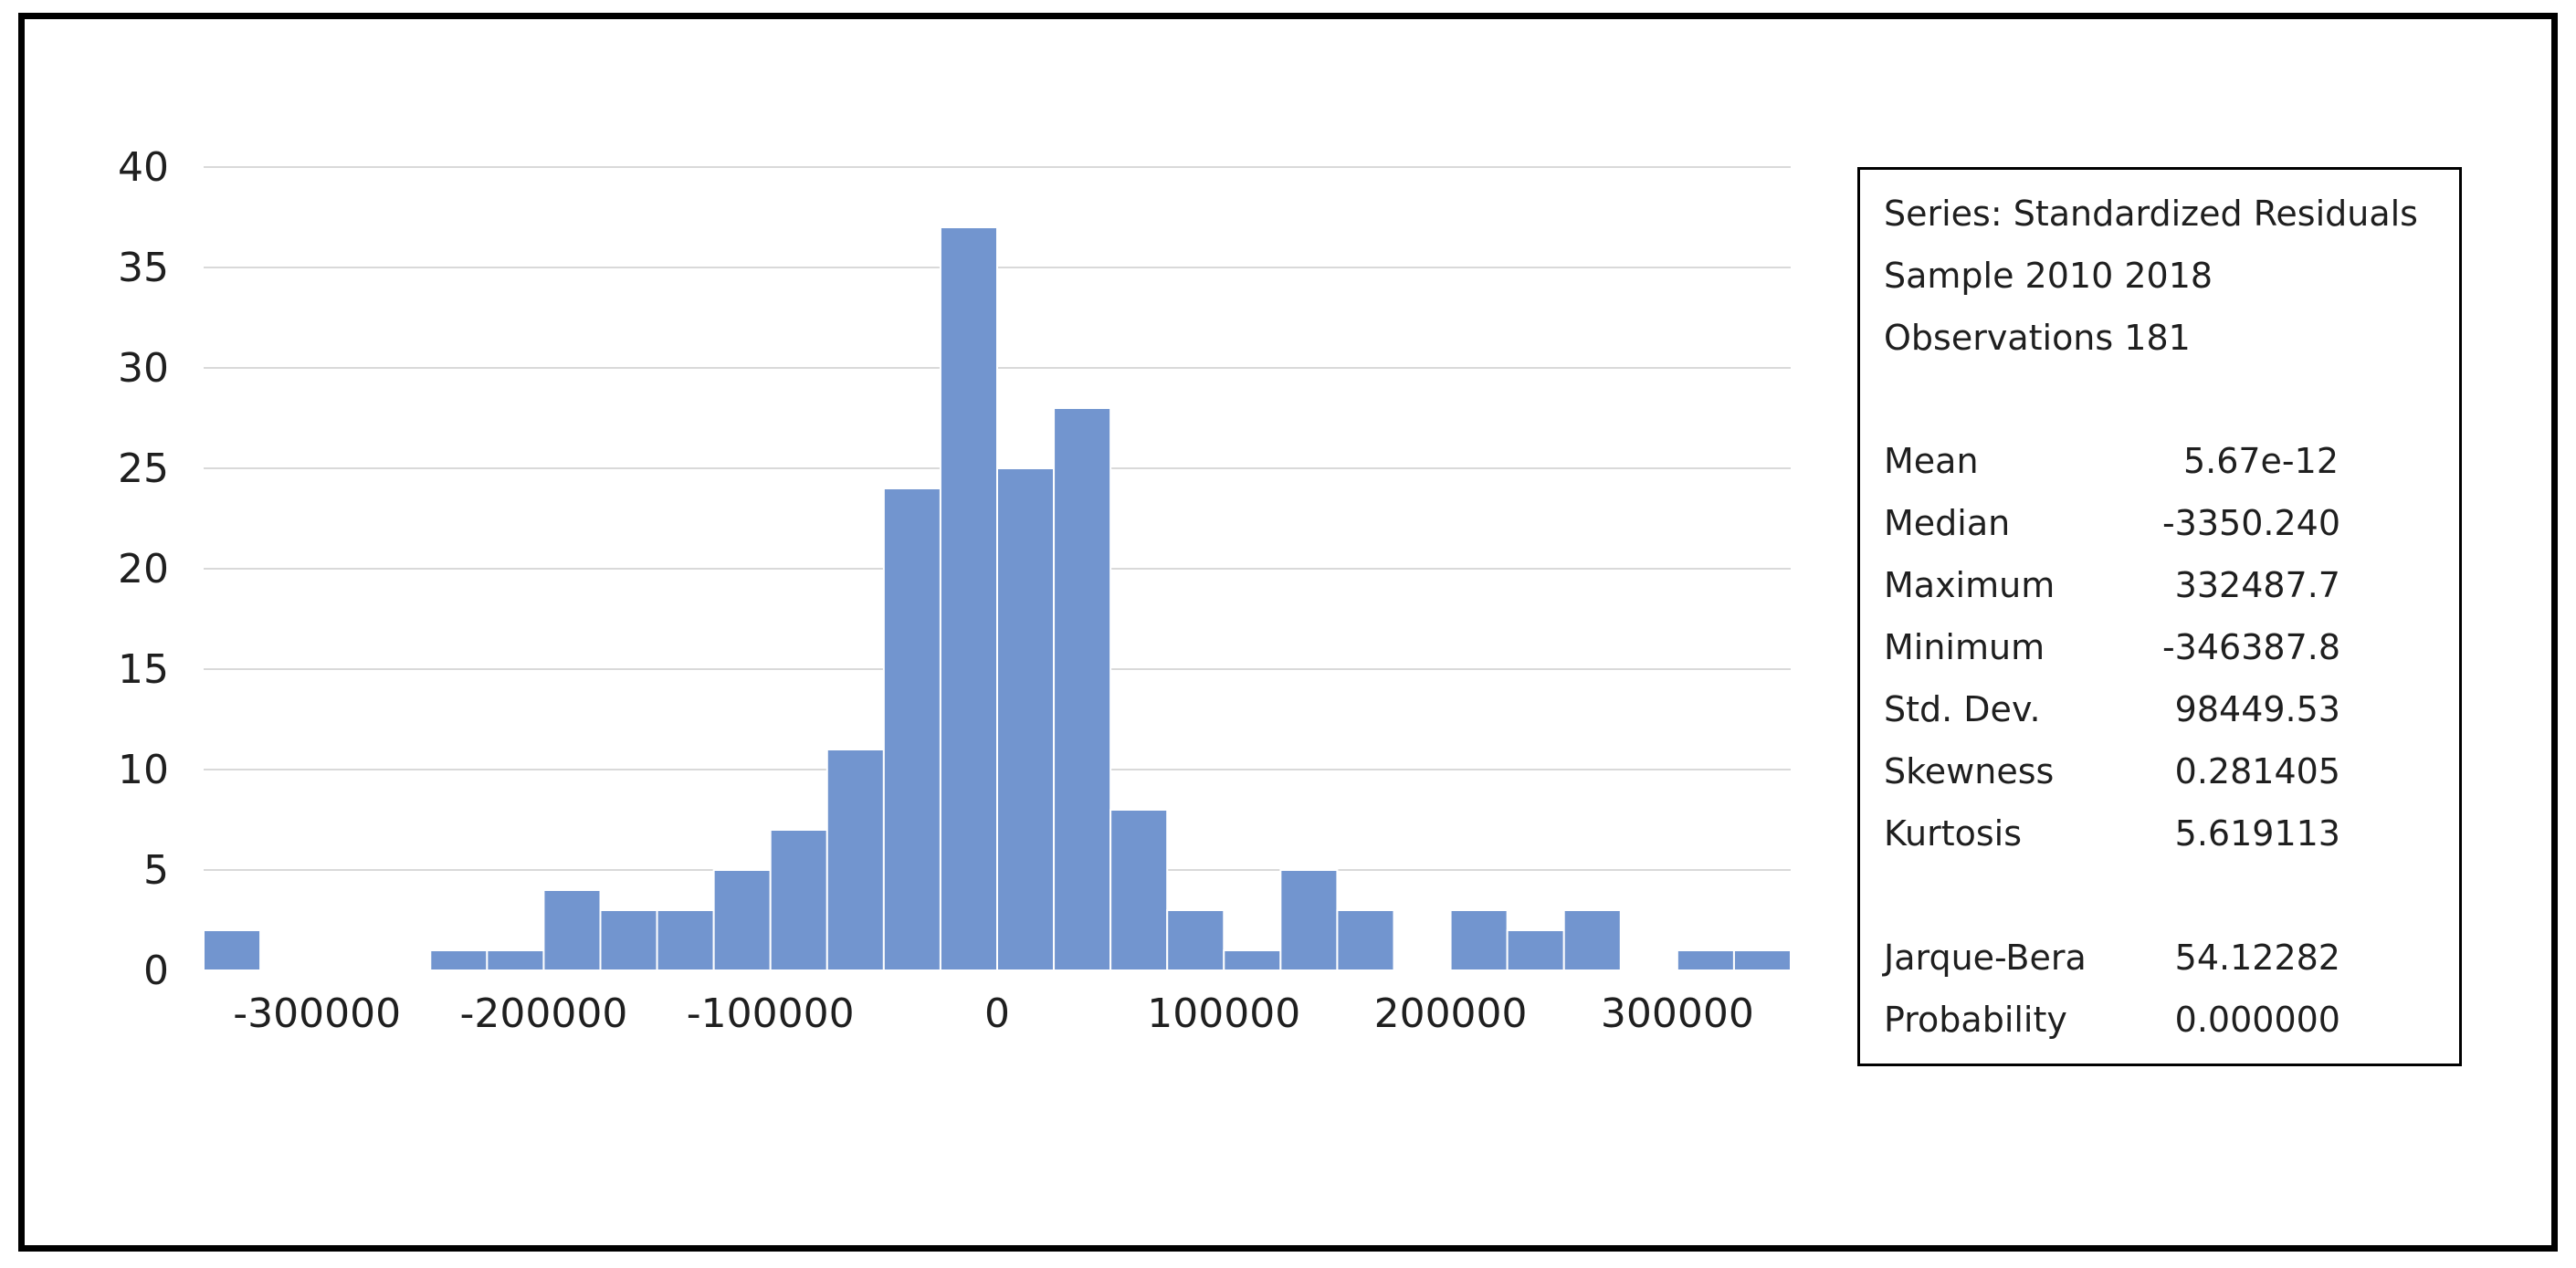 The width and height of the screenshot is (2576, 1268). What do you see at coordinates (1964, 647) in the screenshot?
I see `stat-label: Minimum` at bounding box center [1964, 647].